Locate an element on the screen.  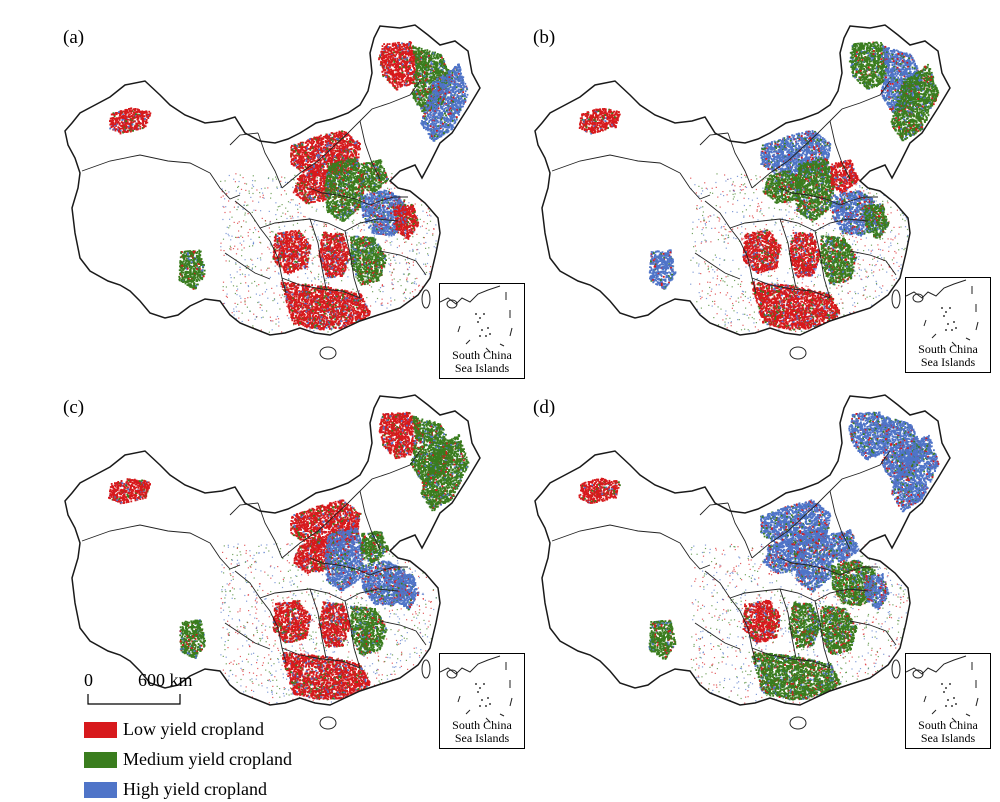
cropland-pixels is located at coordinates (289, 187).